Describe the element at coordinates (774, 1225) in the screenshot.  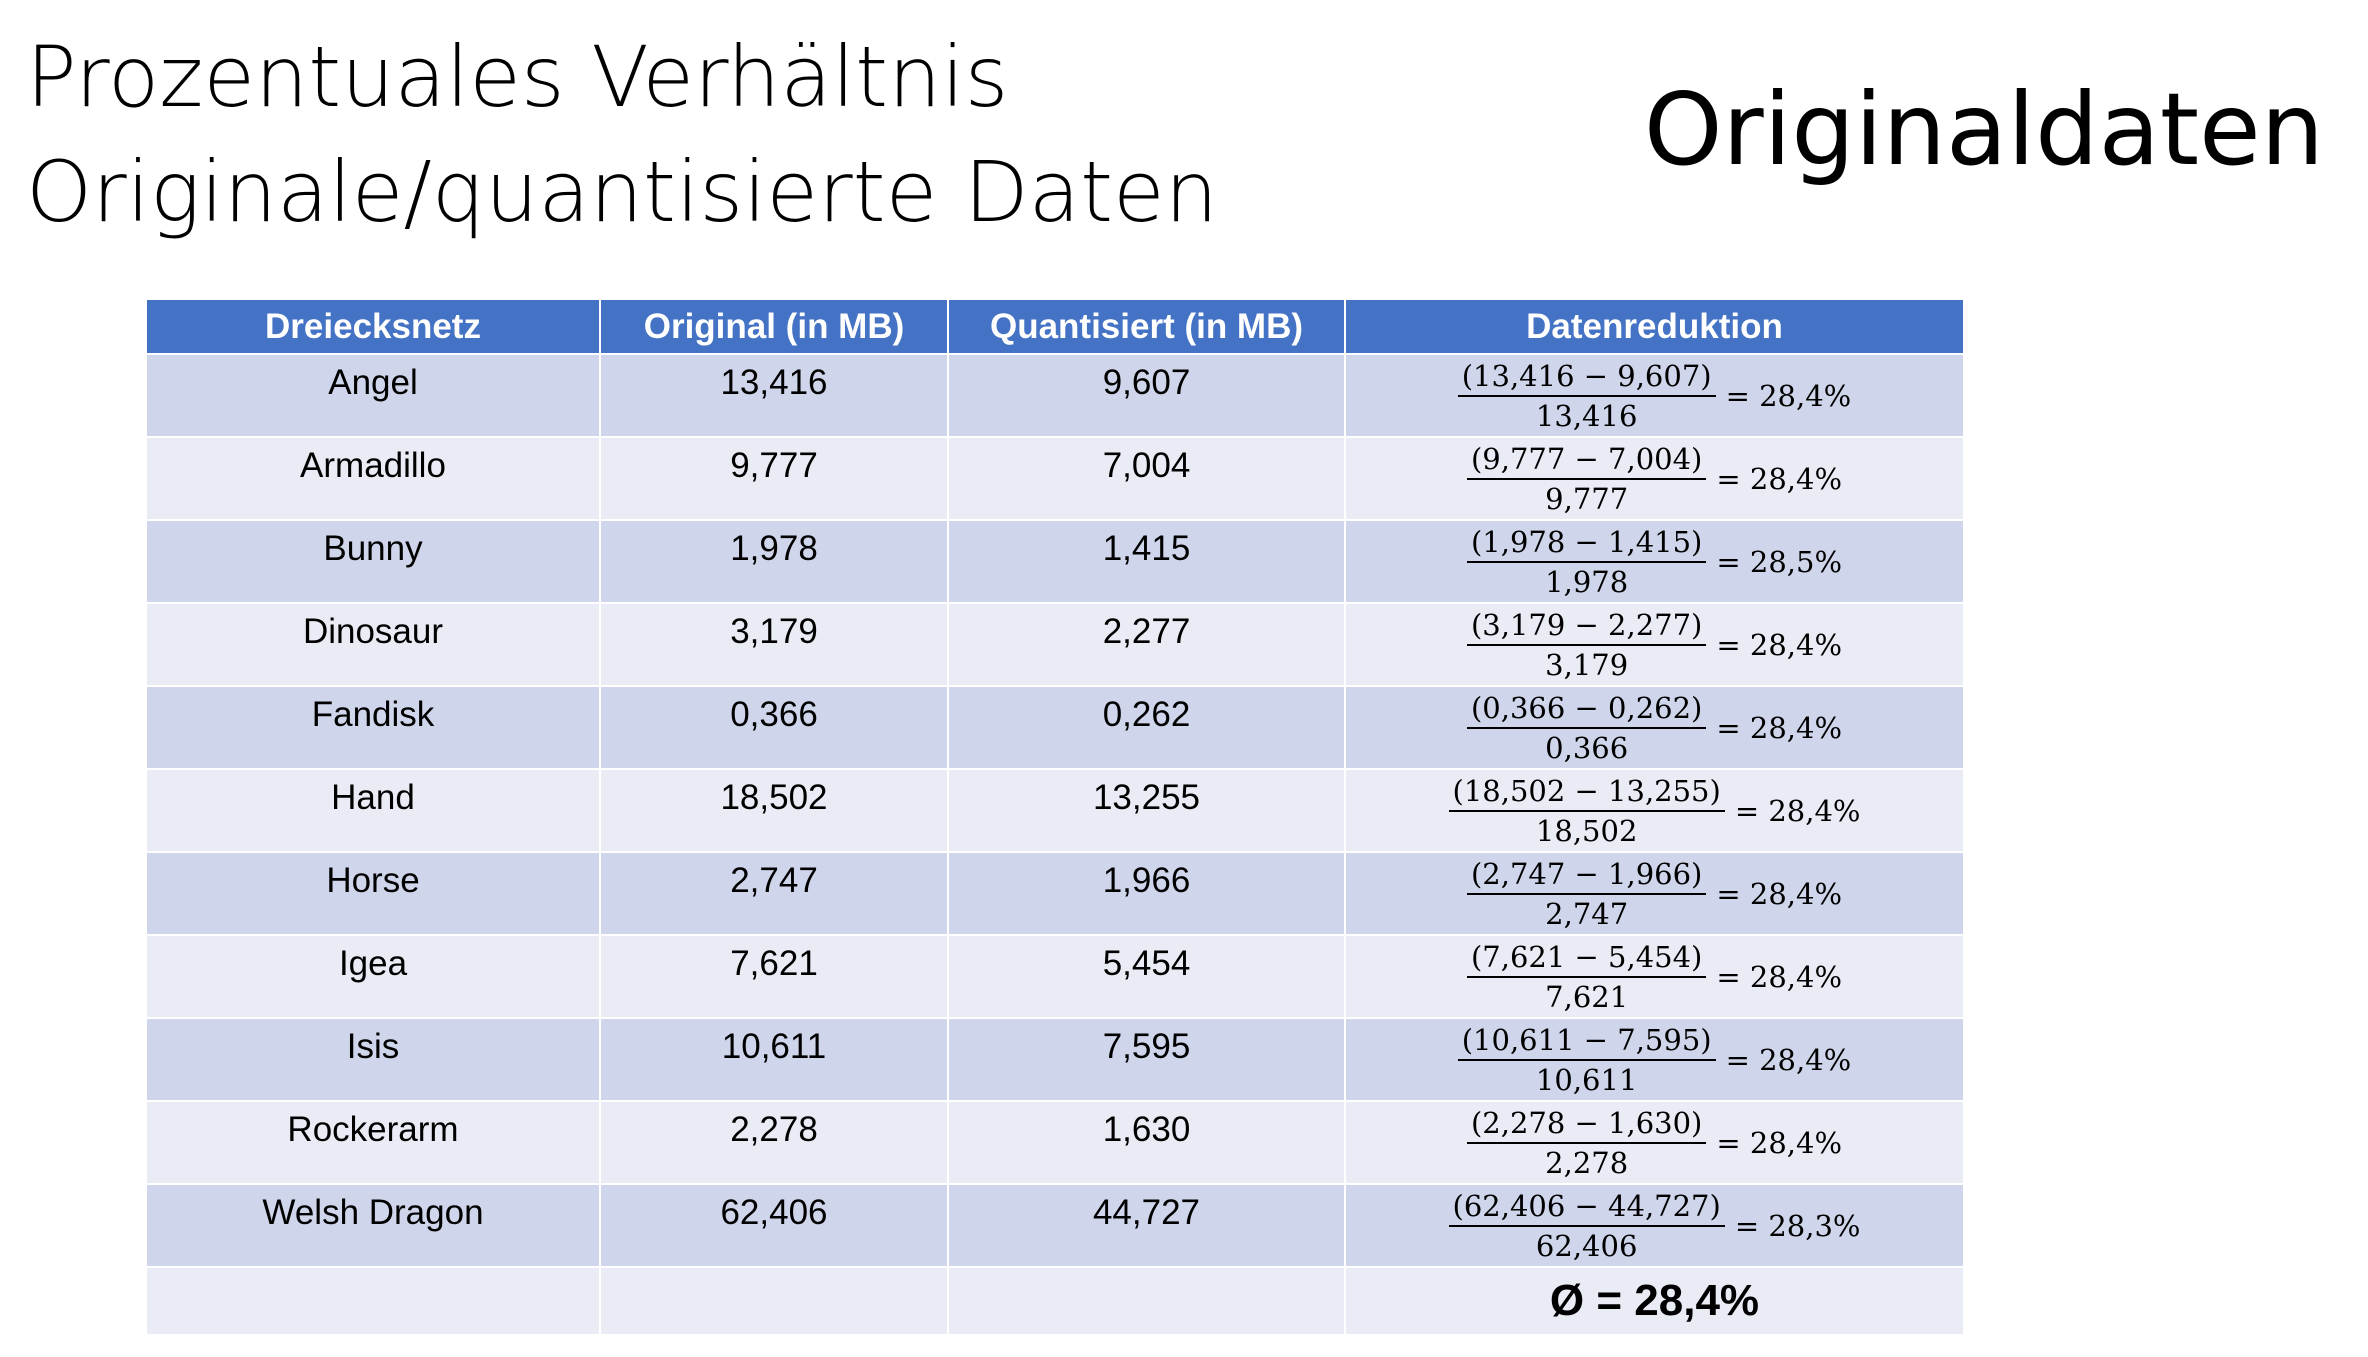
I see `cell-original: 62,406` at that location.